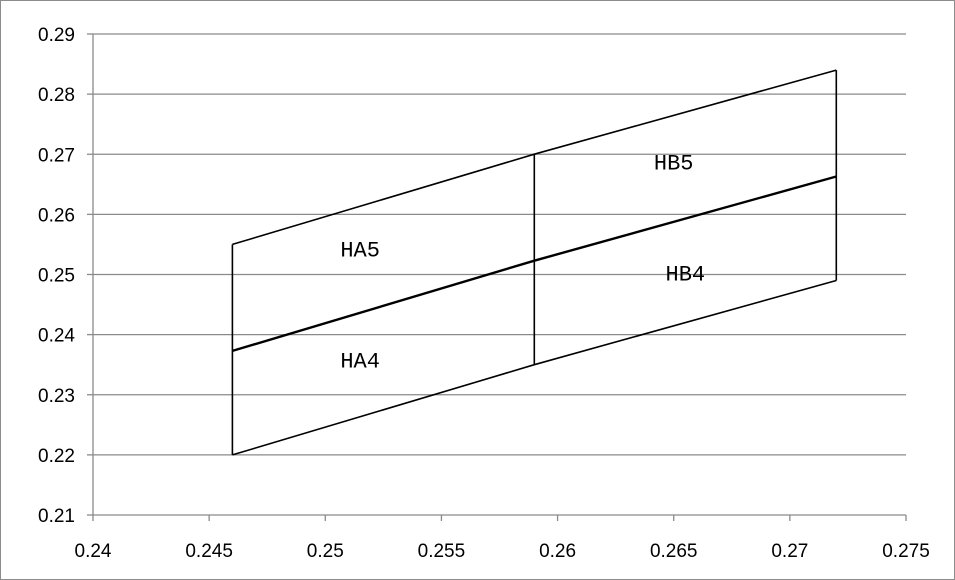 The height and width of the screenshot is (580, 955). Describe the element at coordinates (522, 262) in the screenshot. I see `label-layer: HA5 HA4 HB5 HB4` at that location.